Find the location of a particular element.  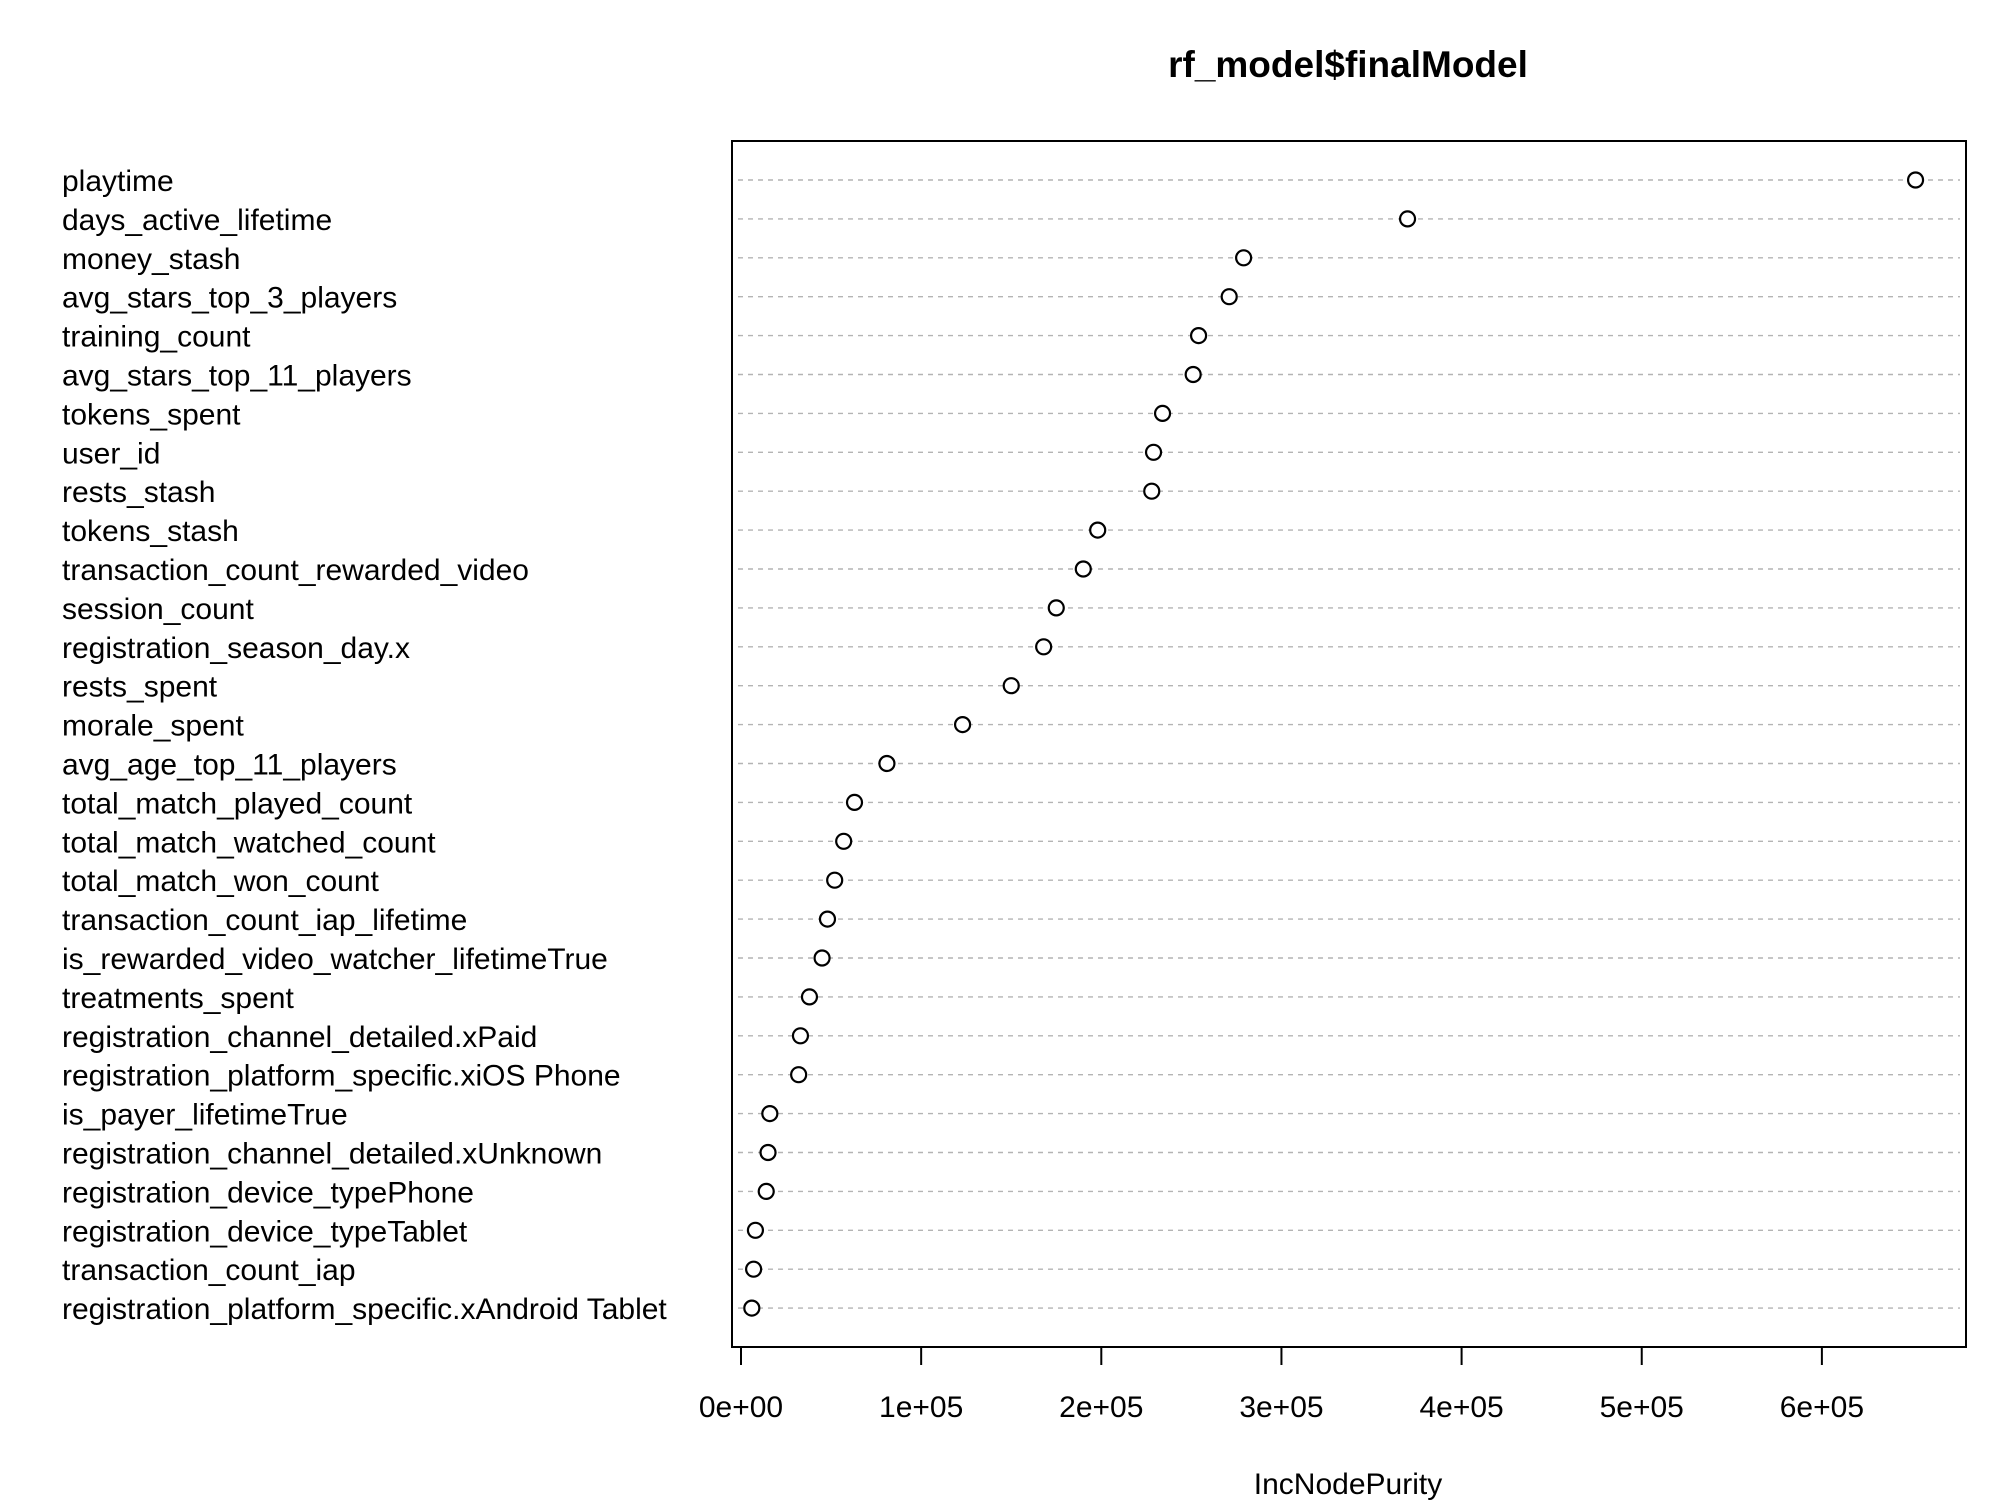

category-label: avg_stars_top_11_players is located at coordinates (237, 376).